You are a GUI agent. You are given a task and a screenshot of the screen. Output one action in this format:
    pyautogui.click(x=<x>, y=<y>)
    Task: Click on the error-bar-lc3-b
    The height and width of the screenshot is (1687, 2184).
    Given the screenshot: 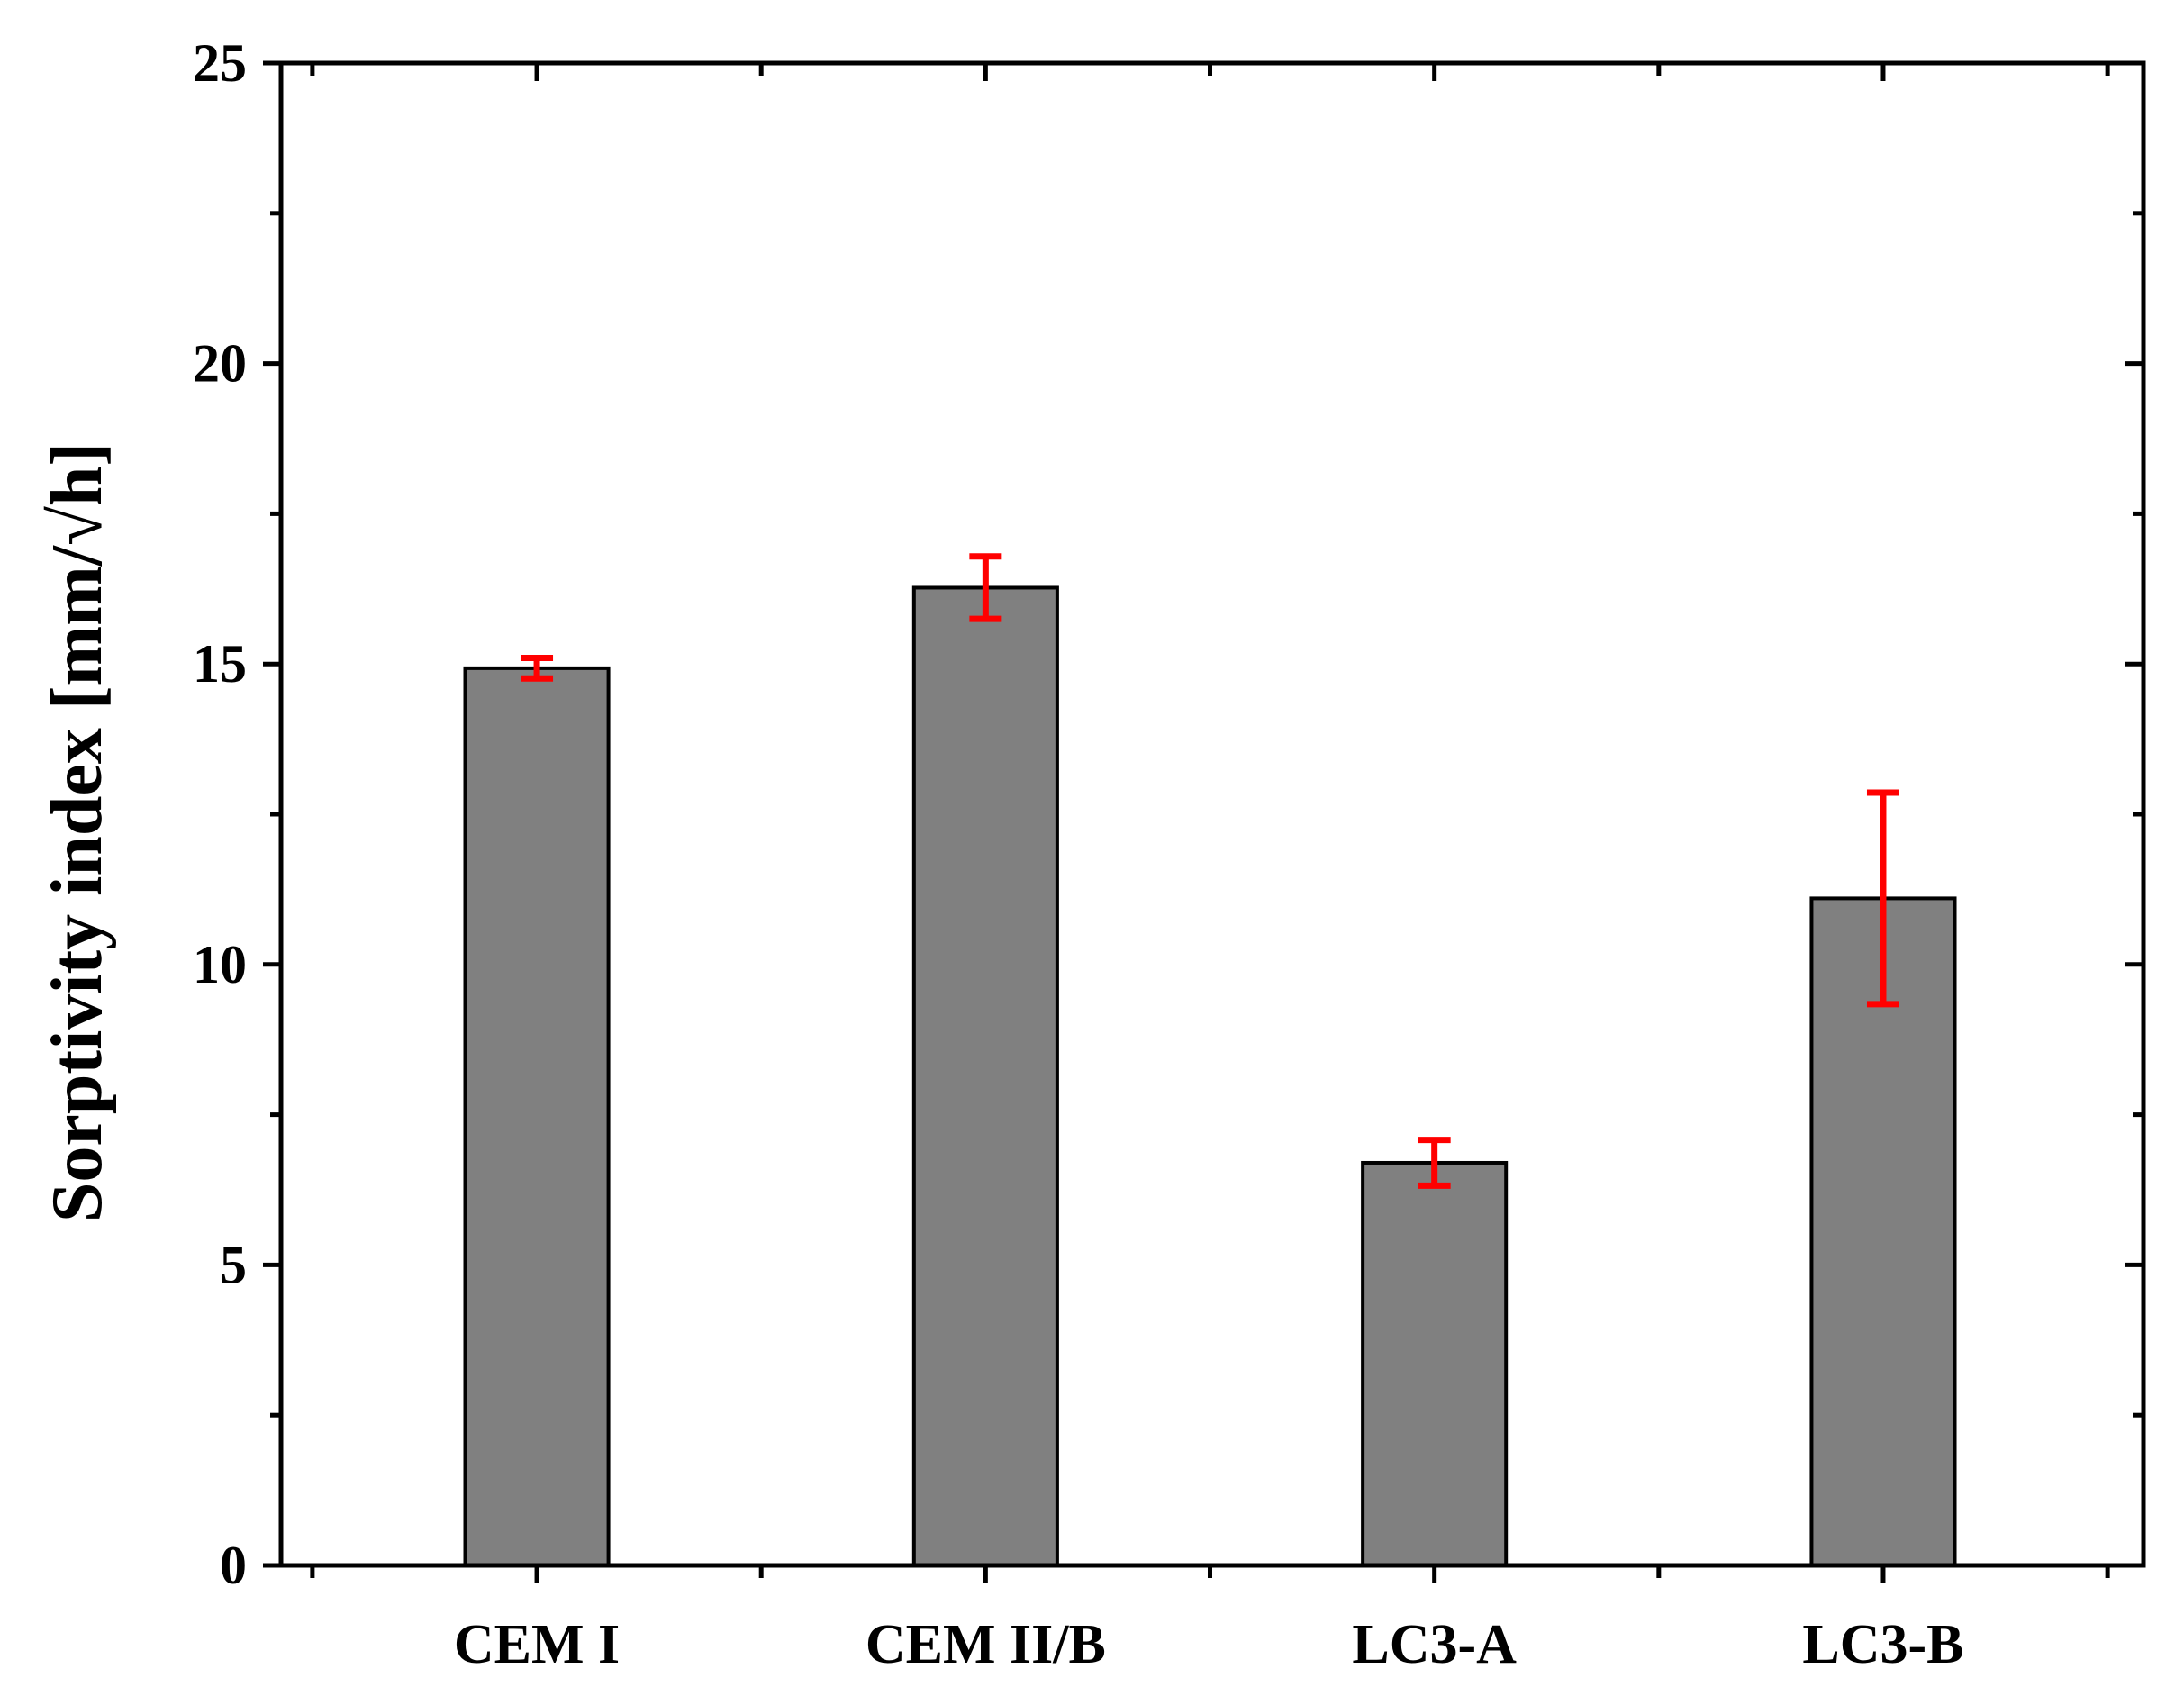 What is the action you would take?
    pyautogui.click(x=1883, y=898)
    